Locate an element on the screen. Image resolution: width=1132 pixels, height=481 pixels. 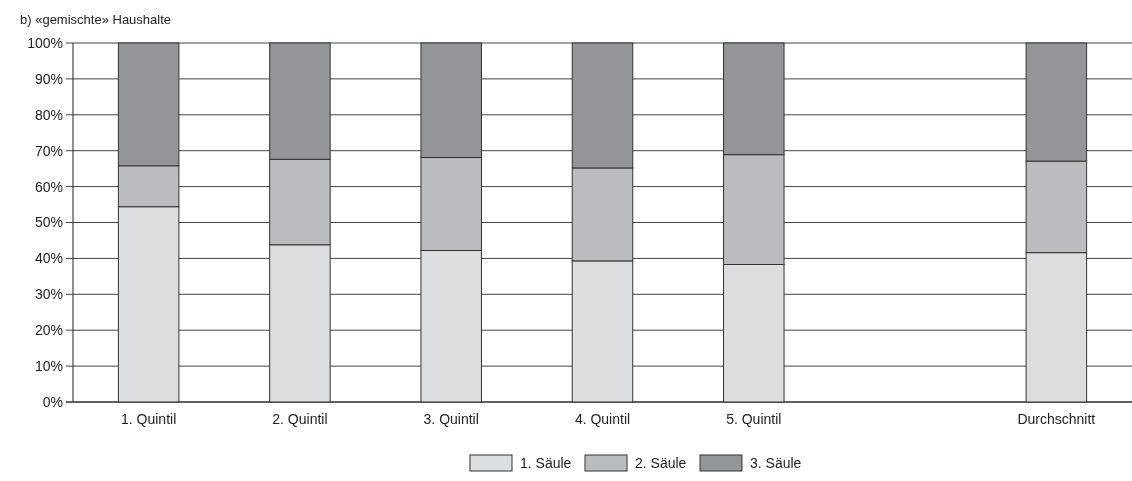
legend-label: 2. Säule is located at coordinates (661, 462).